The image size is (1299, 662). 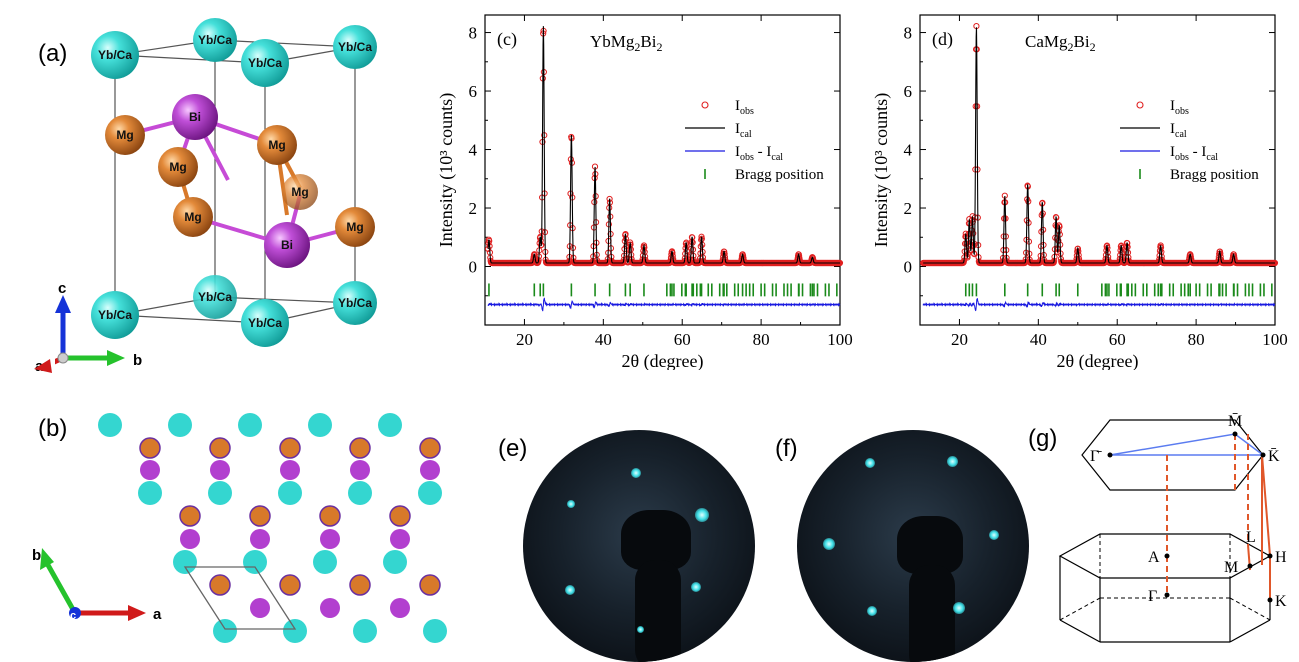 I want to click on legend-label-obs: Iobs, so click(x=1179, y=107).